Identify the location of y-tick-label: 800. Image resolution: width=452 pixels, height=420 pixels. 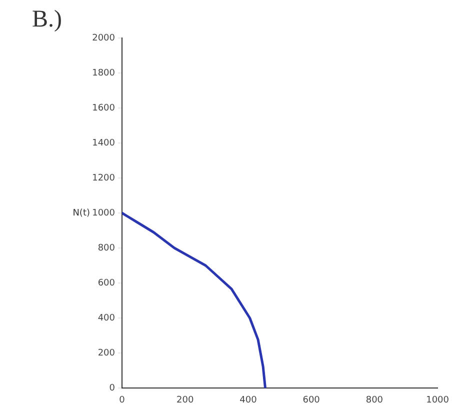
(107, 248).